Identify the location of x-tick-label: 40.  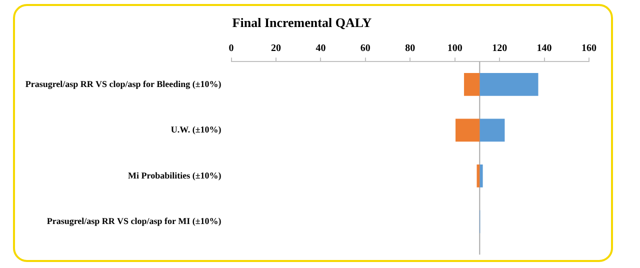
(321, 48).